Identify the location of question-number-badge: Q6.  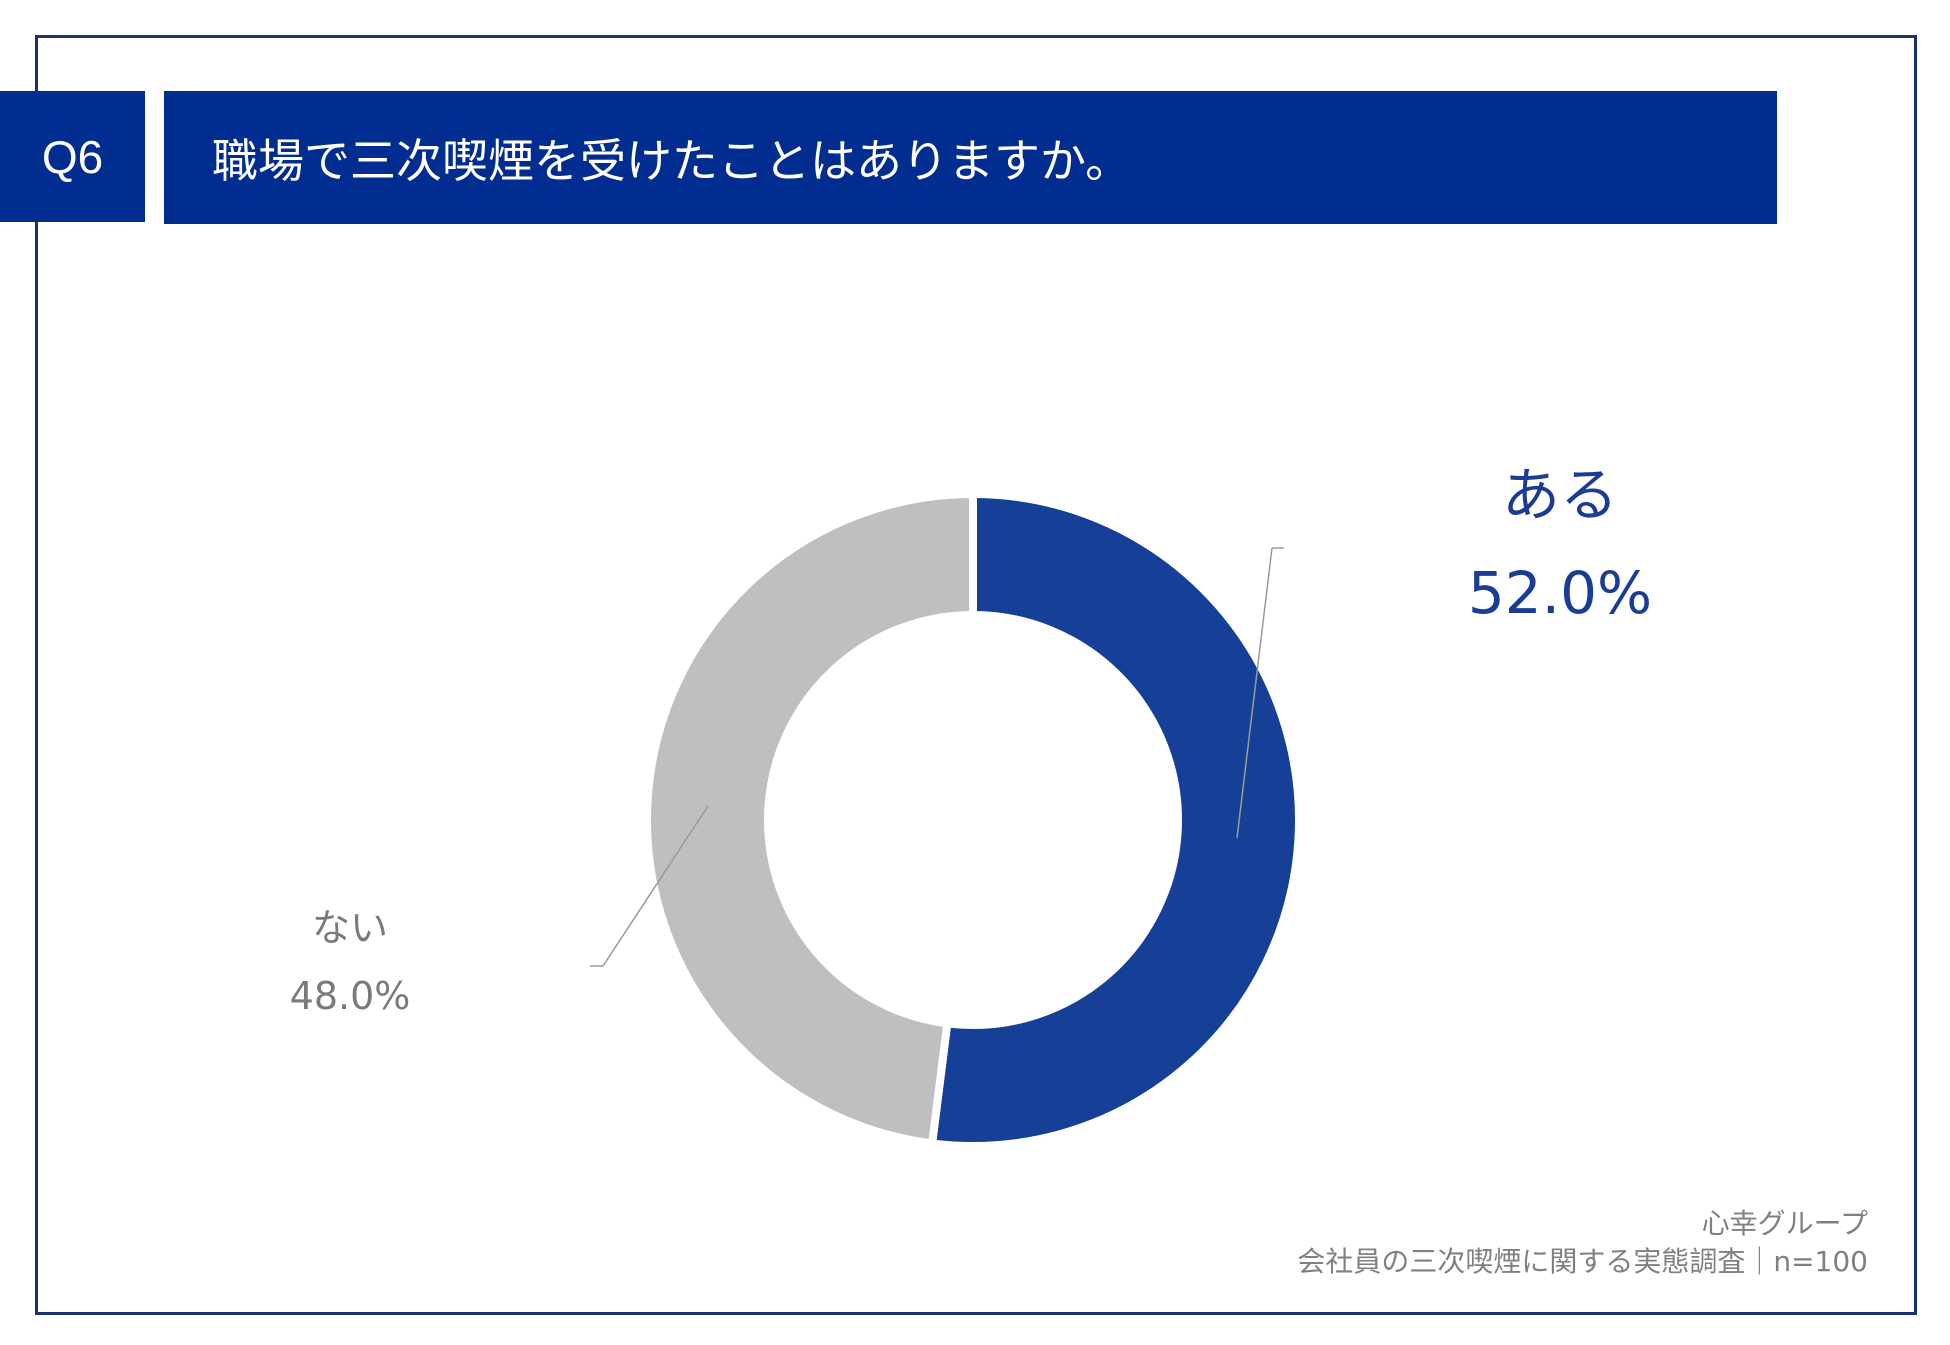
(72, 156).